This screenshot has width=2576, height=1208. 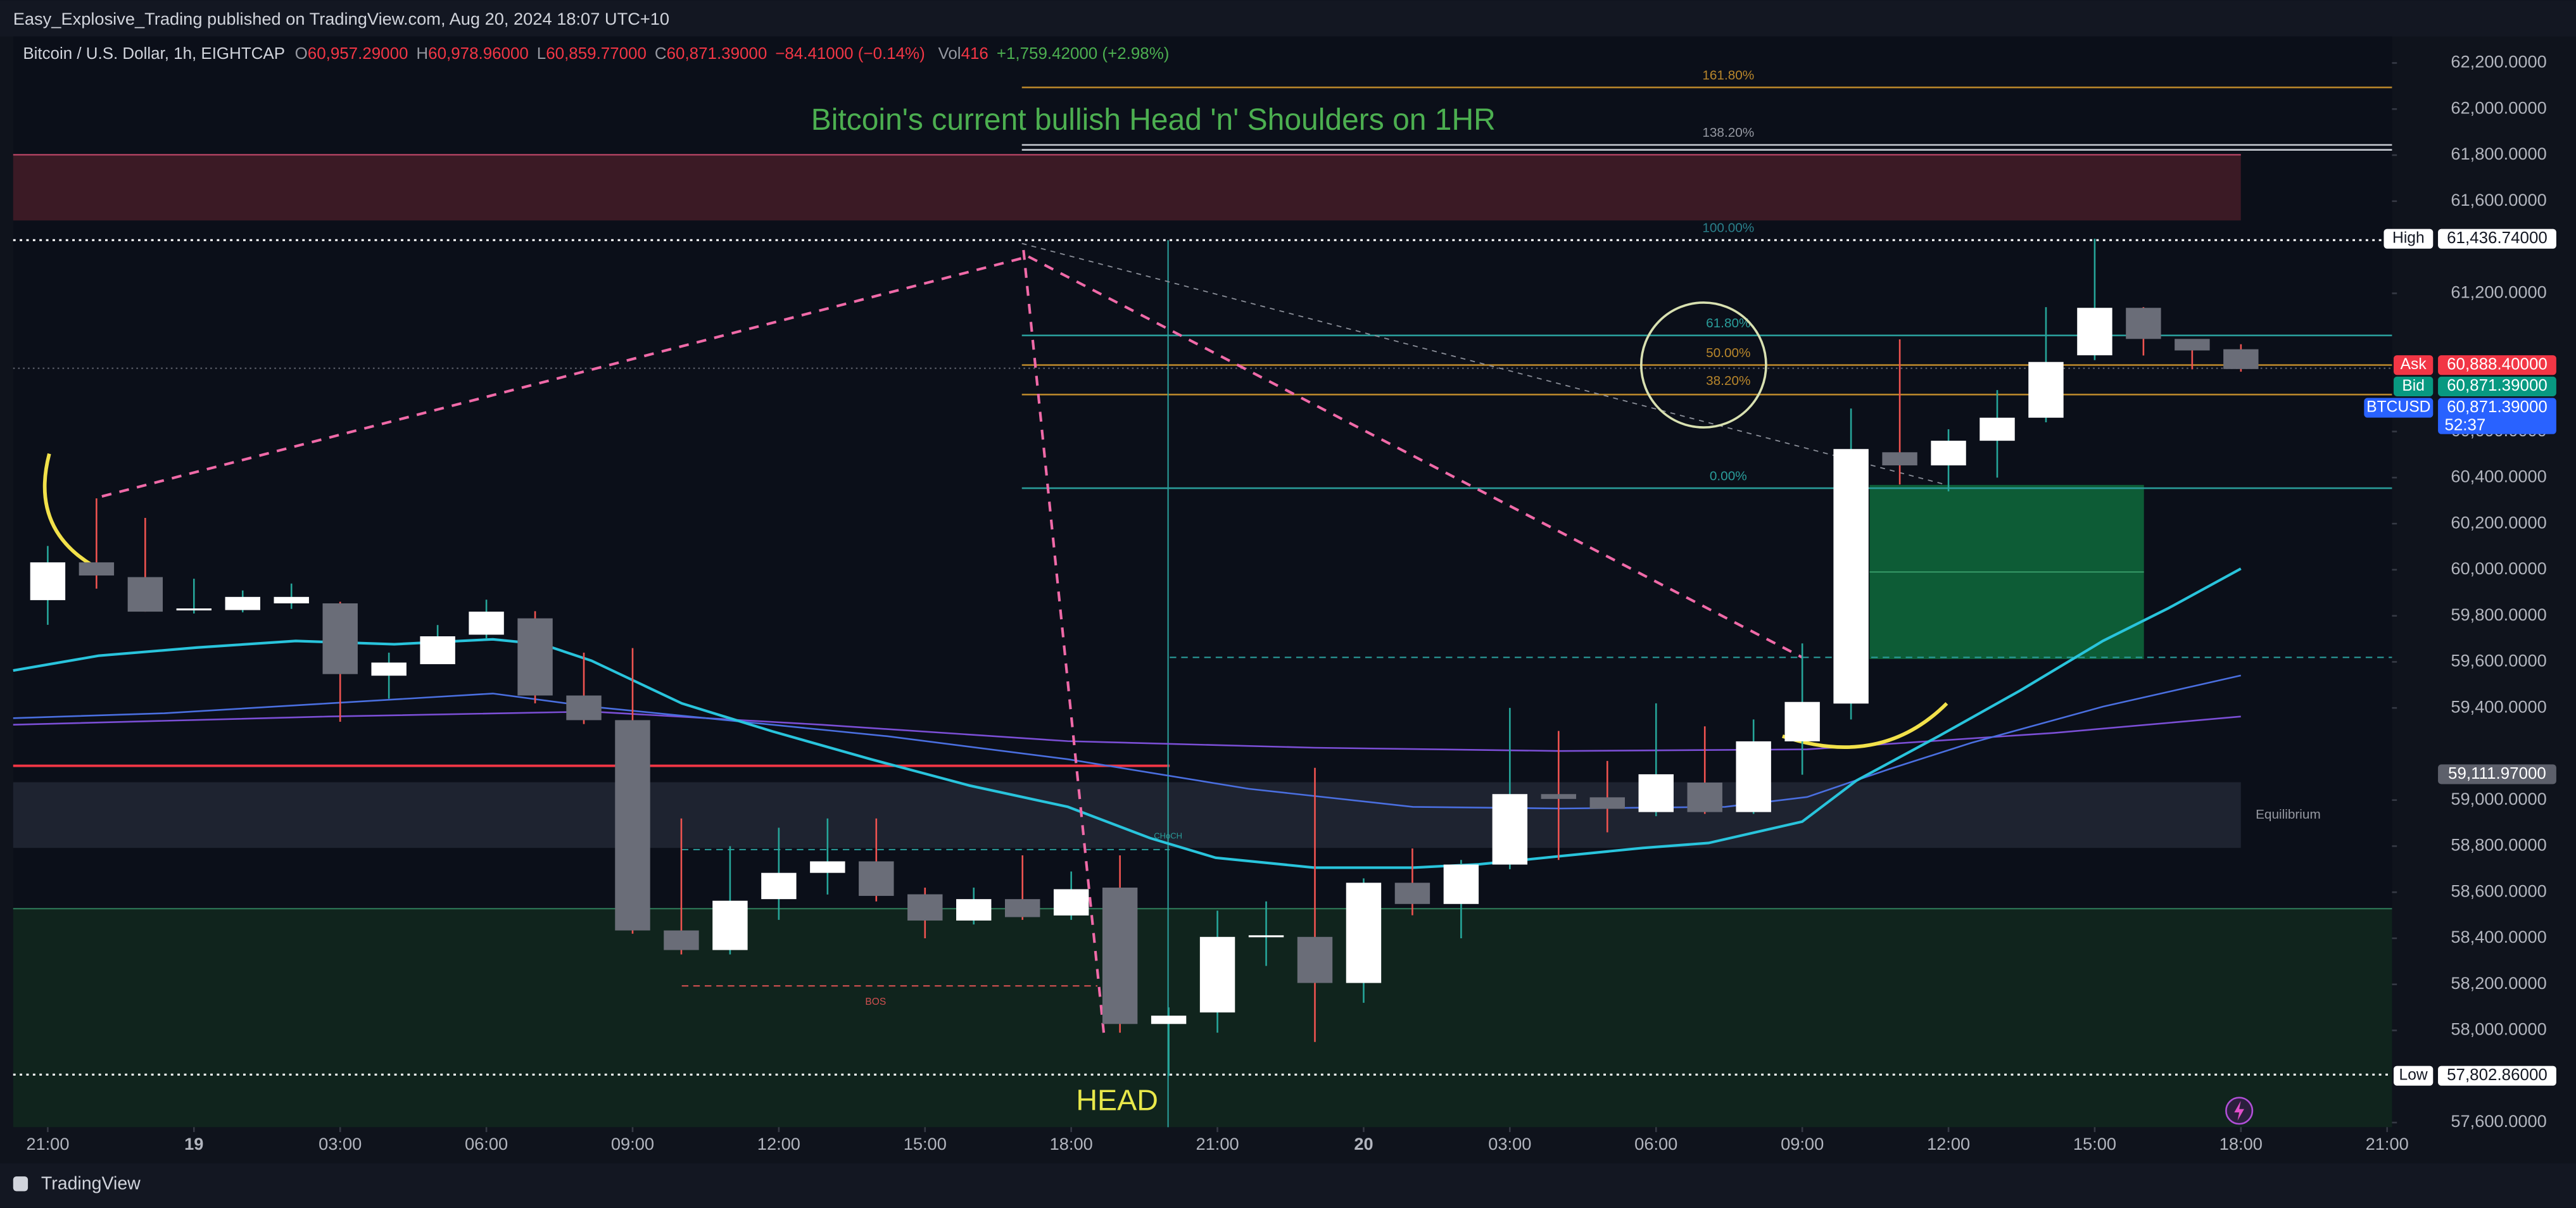 What do you see at coordinates (478, 54) in the screenshot?
I see `legend-value: 60,978.96000` at bounding box center [478, 54].